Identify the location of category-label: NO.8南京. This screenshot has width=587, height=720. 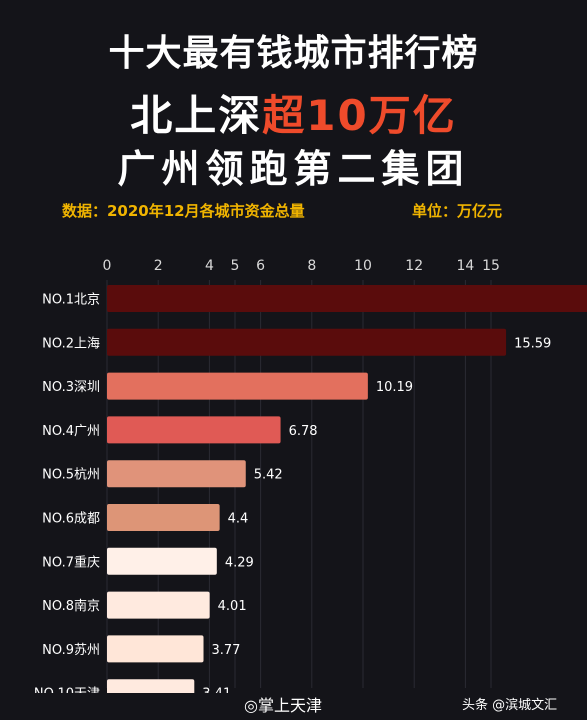
(71, 606).